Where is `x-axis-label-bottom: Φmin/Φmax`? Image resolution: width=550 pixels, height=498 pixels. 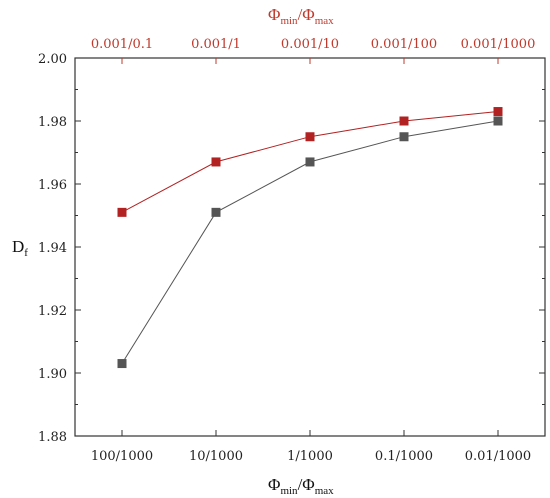
x-axis-label-bottom: Φmin/Φmax is located at coordinates (301, 486).